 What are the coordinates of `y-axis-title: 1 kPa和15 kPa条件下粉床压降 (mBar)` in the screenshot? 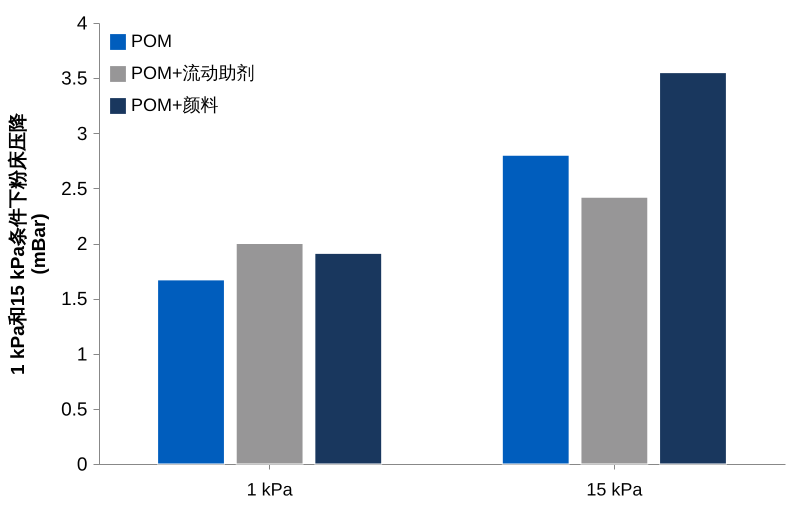 It's located at (28, 243).